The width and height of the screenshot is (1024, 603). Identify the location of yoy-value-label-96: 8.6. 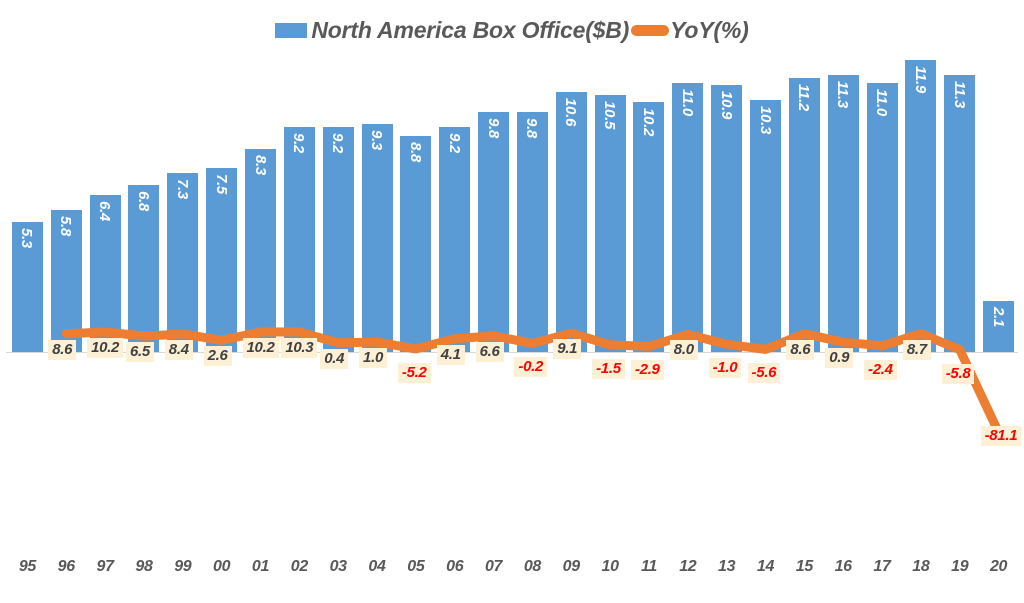
(62, 349).